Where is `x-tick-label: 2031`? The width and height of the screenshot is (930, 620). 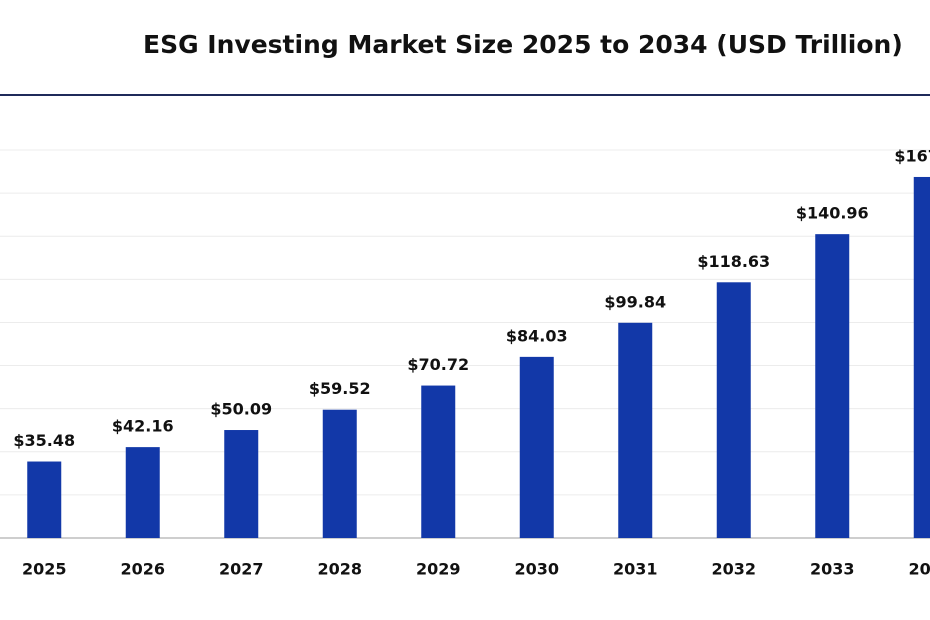
x-tick-label: 2031 is located at coordinates (635, 569).